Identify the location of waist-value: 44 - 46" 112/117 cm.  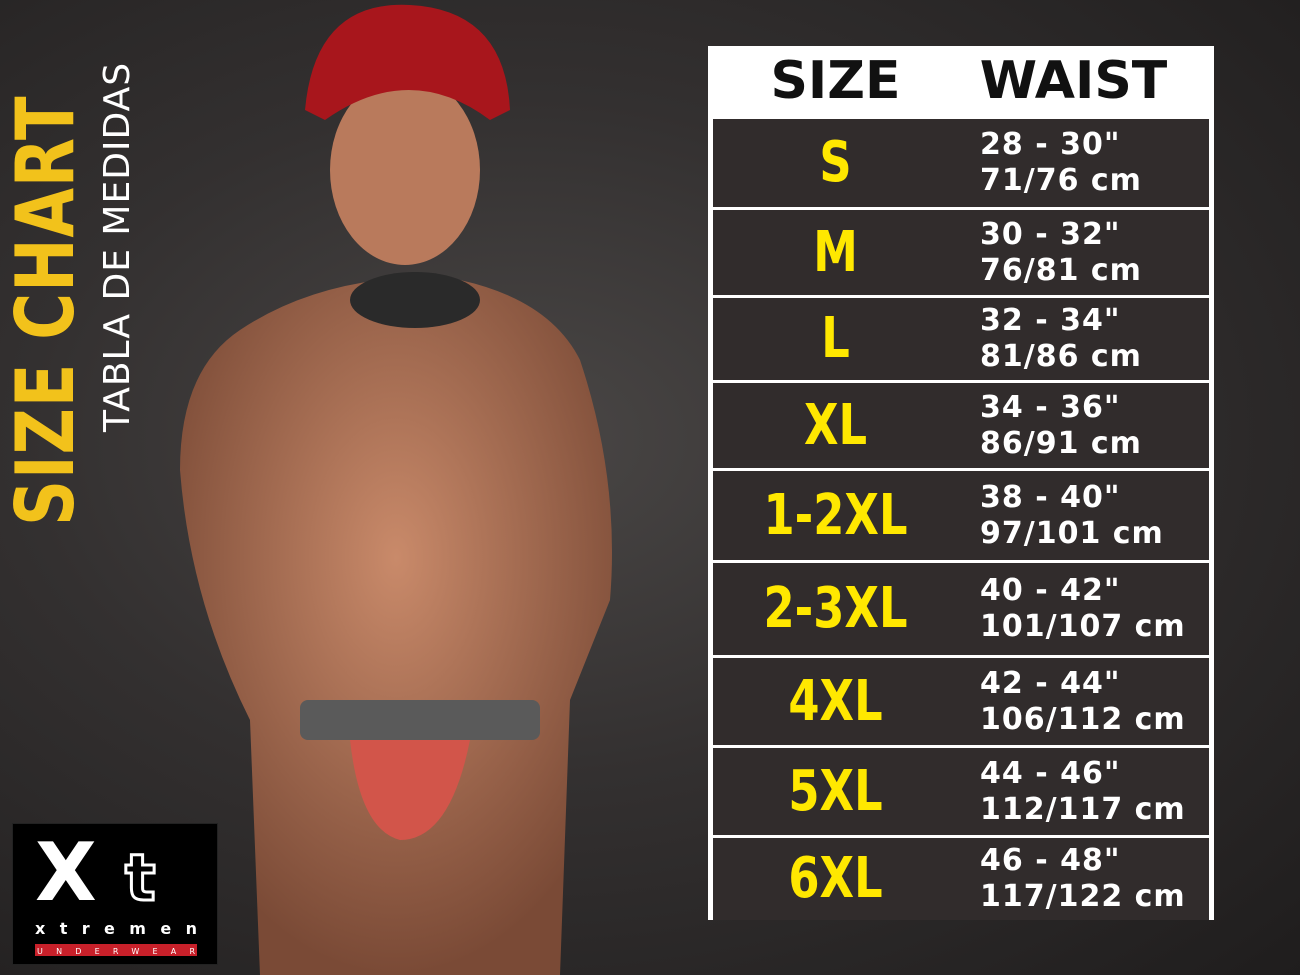
(1083, 792).